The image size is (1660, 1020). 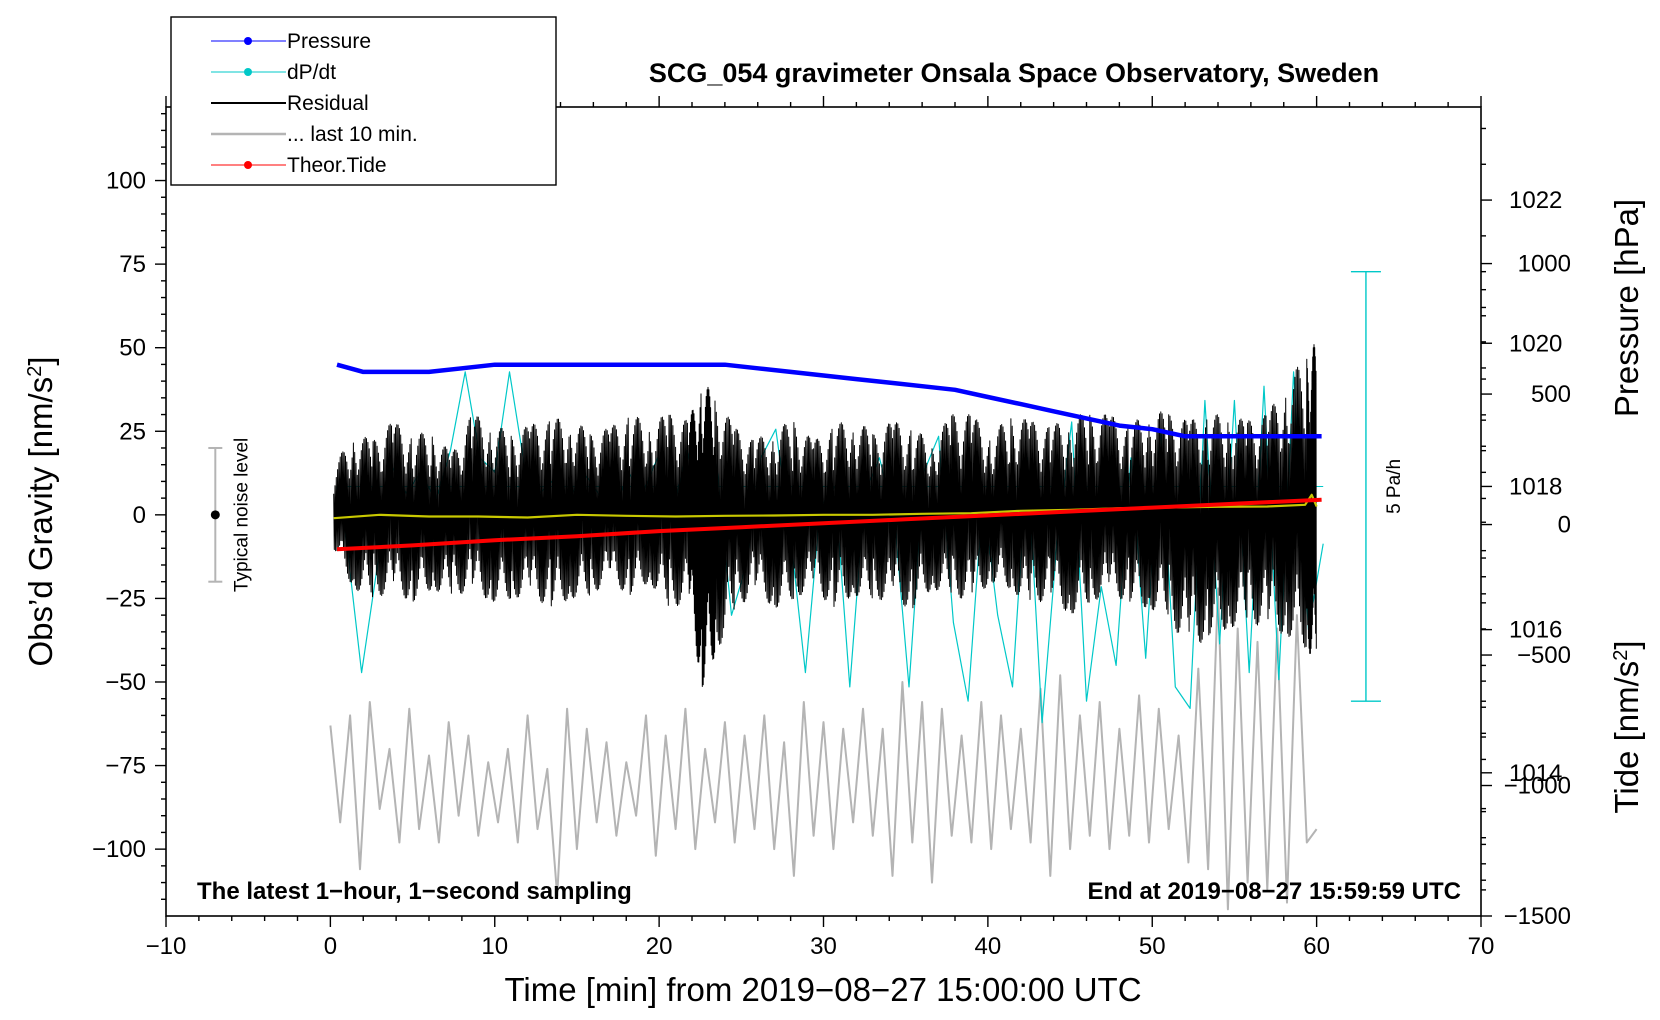 What do you see at coordinates (166, 946) in the screenshot?
I see `x-tick-label: −10` at bounding box center [166, 946].